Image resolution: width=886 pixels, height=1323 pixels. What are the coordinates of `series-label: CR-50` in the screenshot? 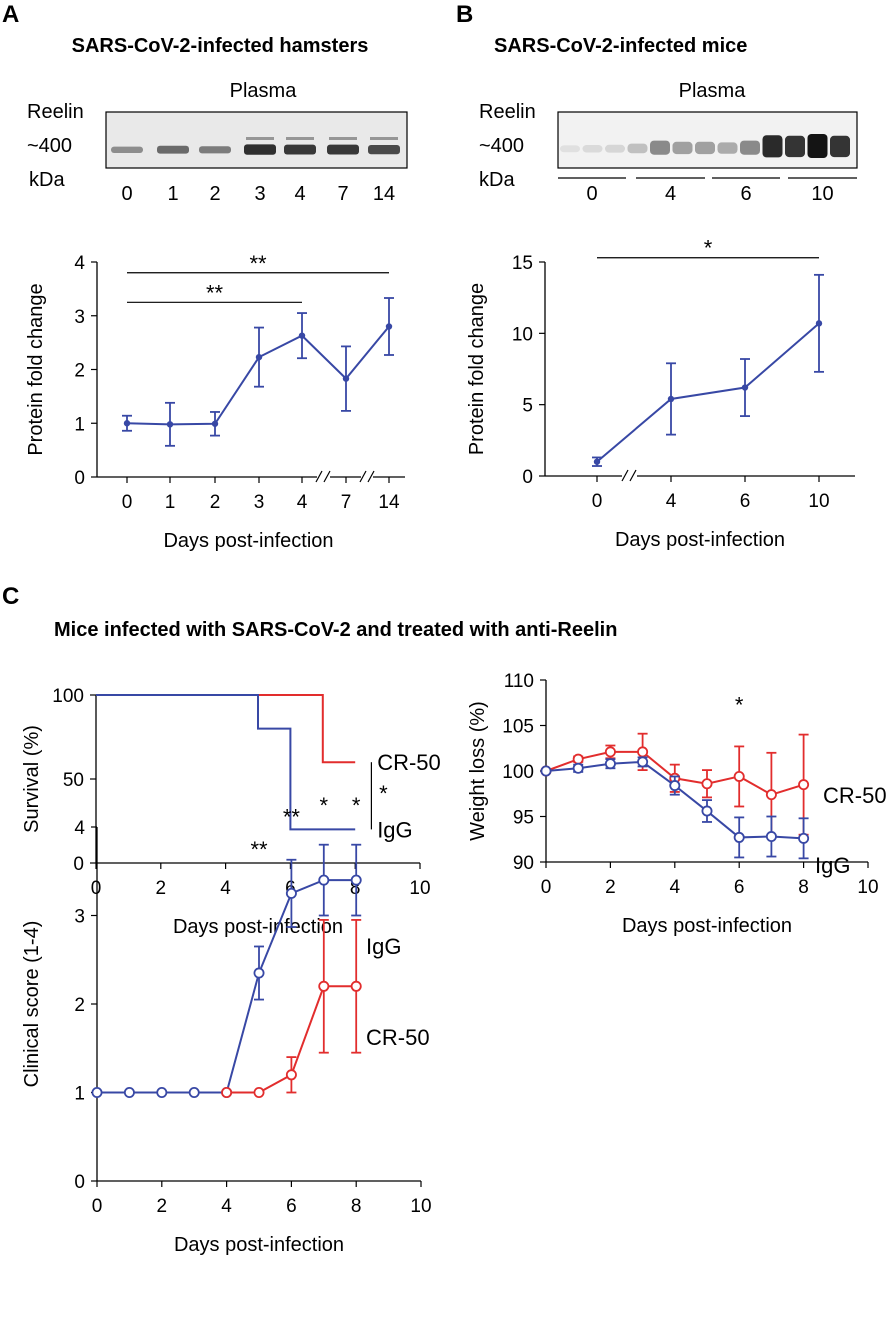 It's located at (409, 762).